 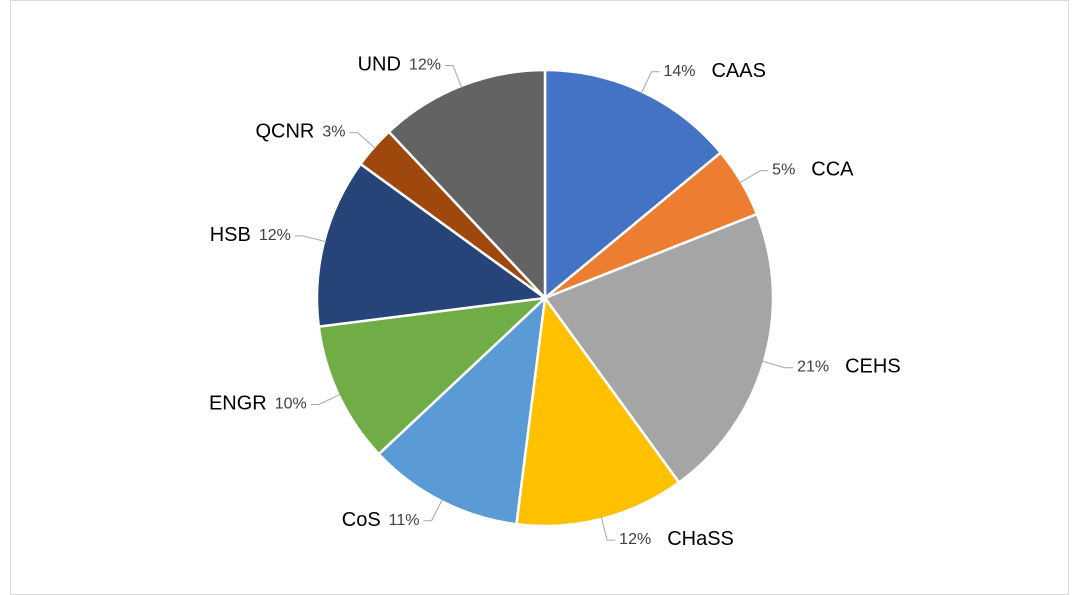 I want to click on slice-label: 12% CHaSS, so click(x=676, y=539).